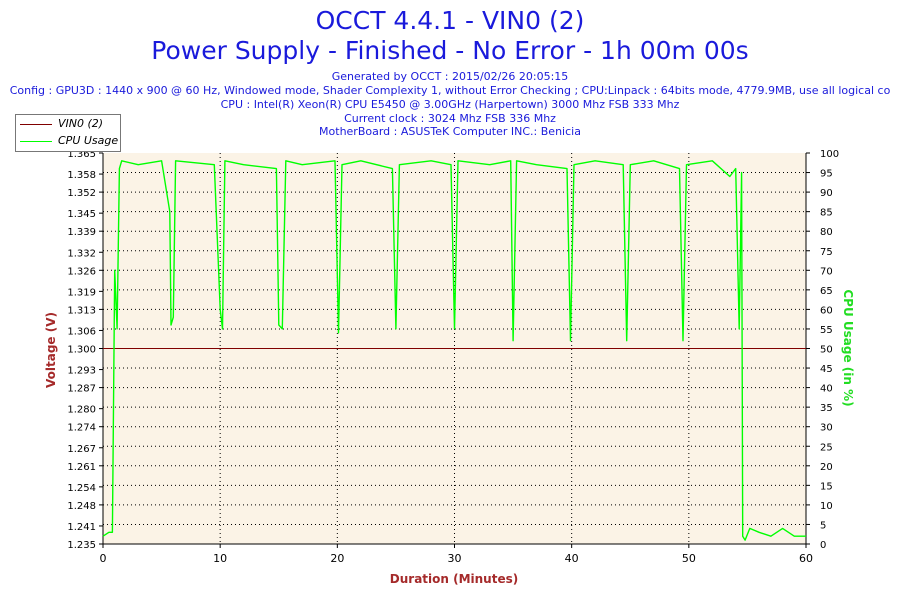  What do you see at coordinates (689, 558) in the screenshot?
I see `x-tick-label: 50` at bounding box center [689, 558].